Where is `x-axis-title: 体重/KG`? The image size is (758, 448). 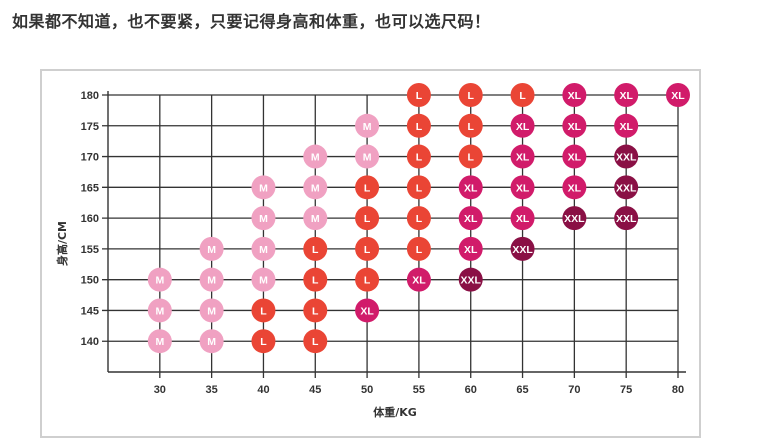 x-axis-title: 体重/KG is located at coordinates (395, 412).